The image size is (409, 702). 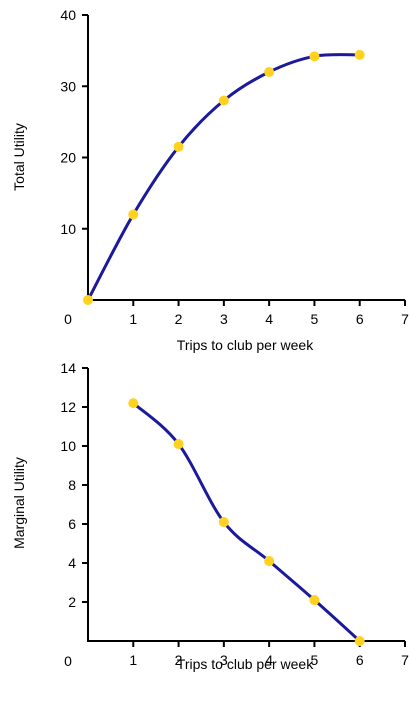 What do you see at coordinates (19, 157) in the screenshot?
I see `y-axis-title: Total Utility` at bounding box center [19, 157].